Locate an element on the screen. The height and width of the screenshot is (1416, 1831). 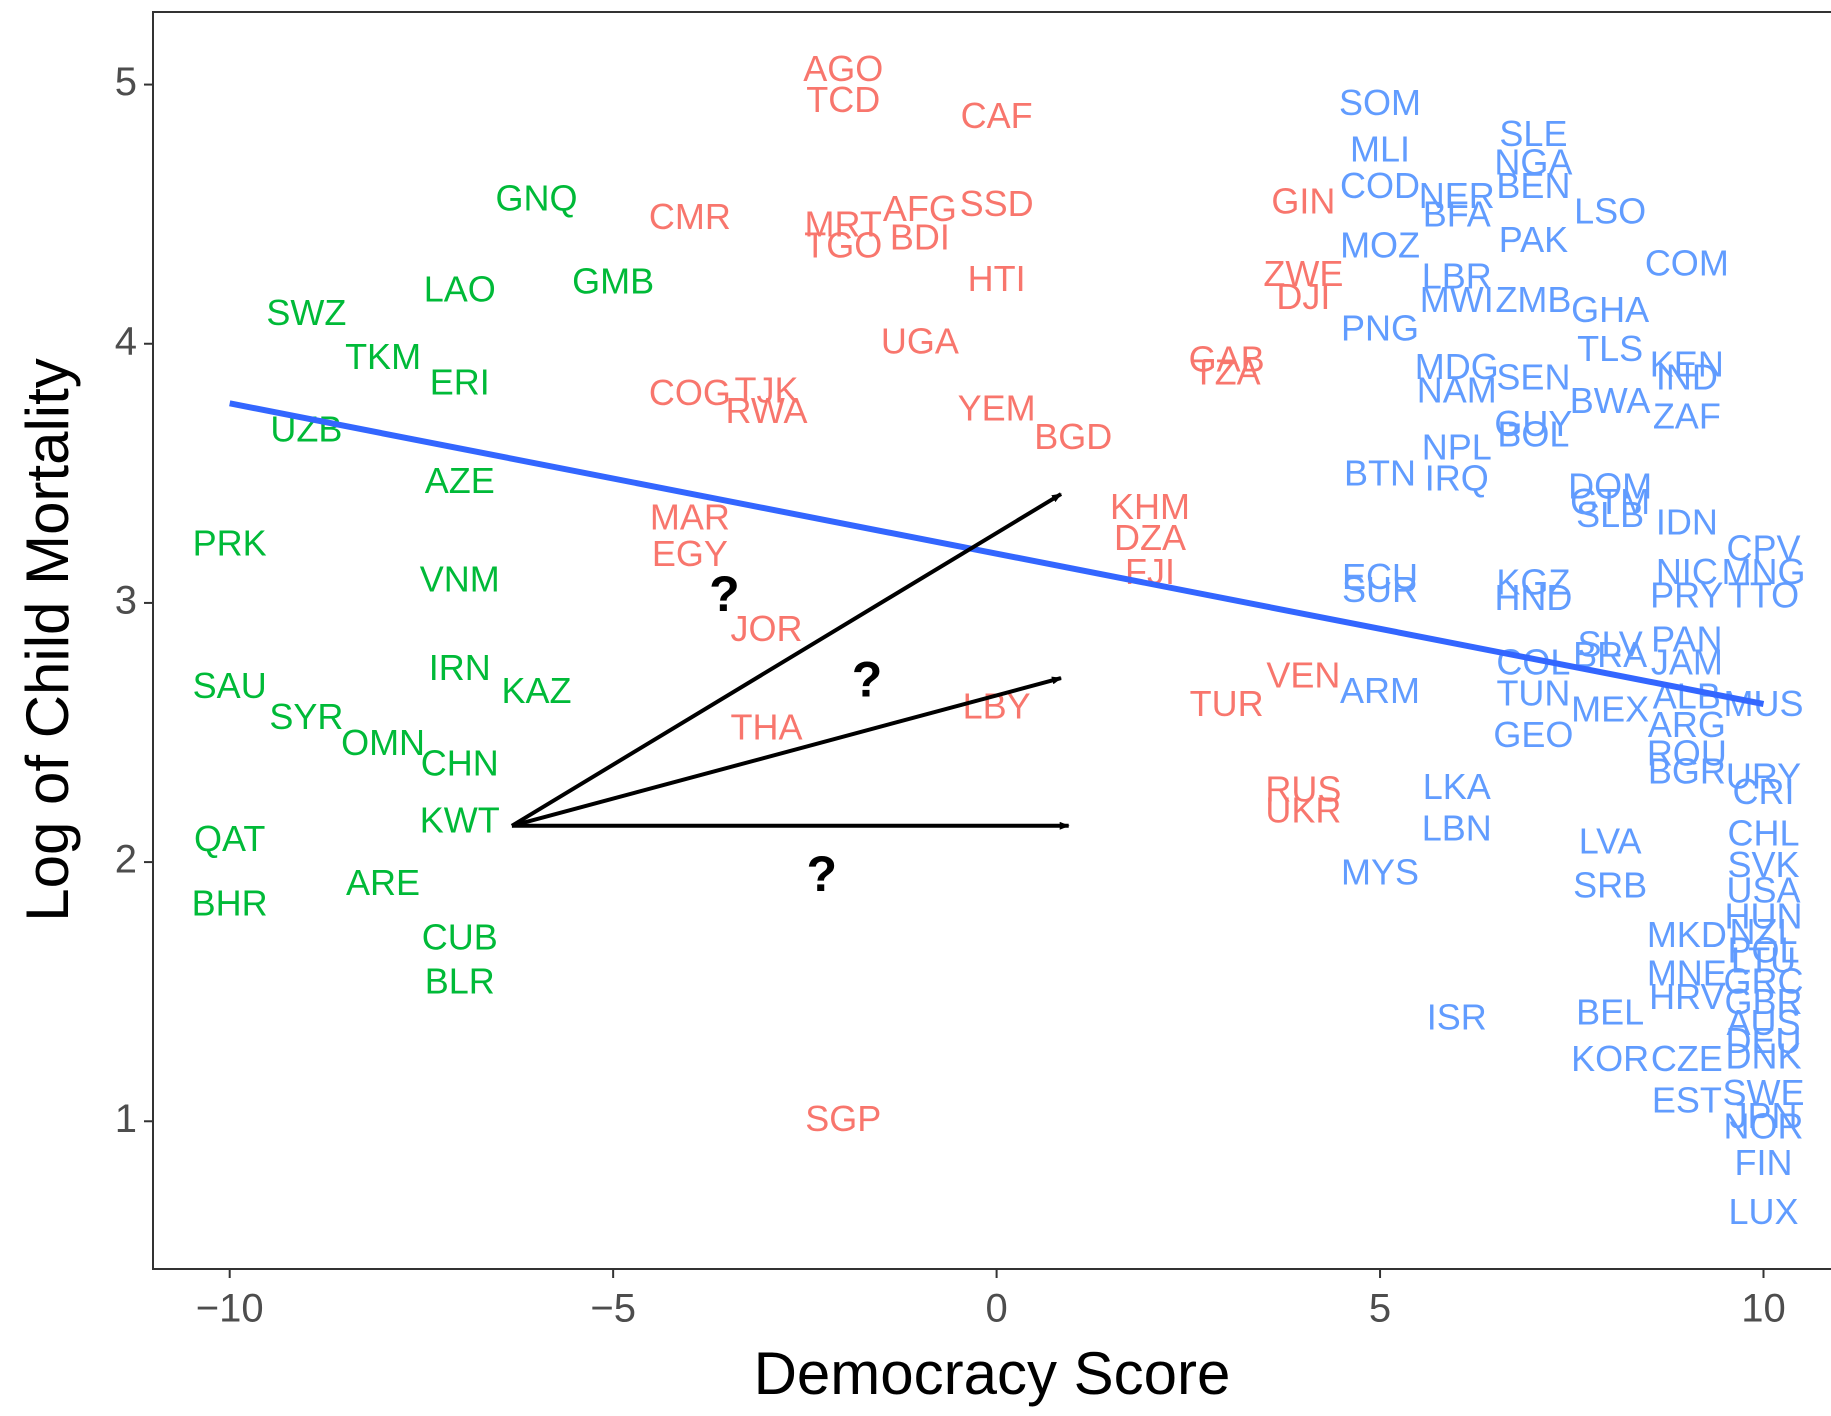
point-label: GEO is located at coordinates (1533, 734).